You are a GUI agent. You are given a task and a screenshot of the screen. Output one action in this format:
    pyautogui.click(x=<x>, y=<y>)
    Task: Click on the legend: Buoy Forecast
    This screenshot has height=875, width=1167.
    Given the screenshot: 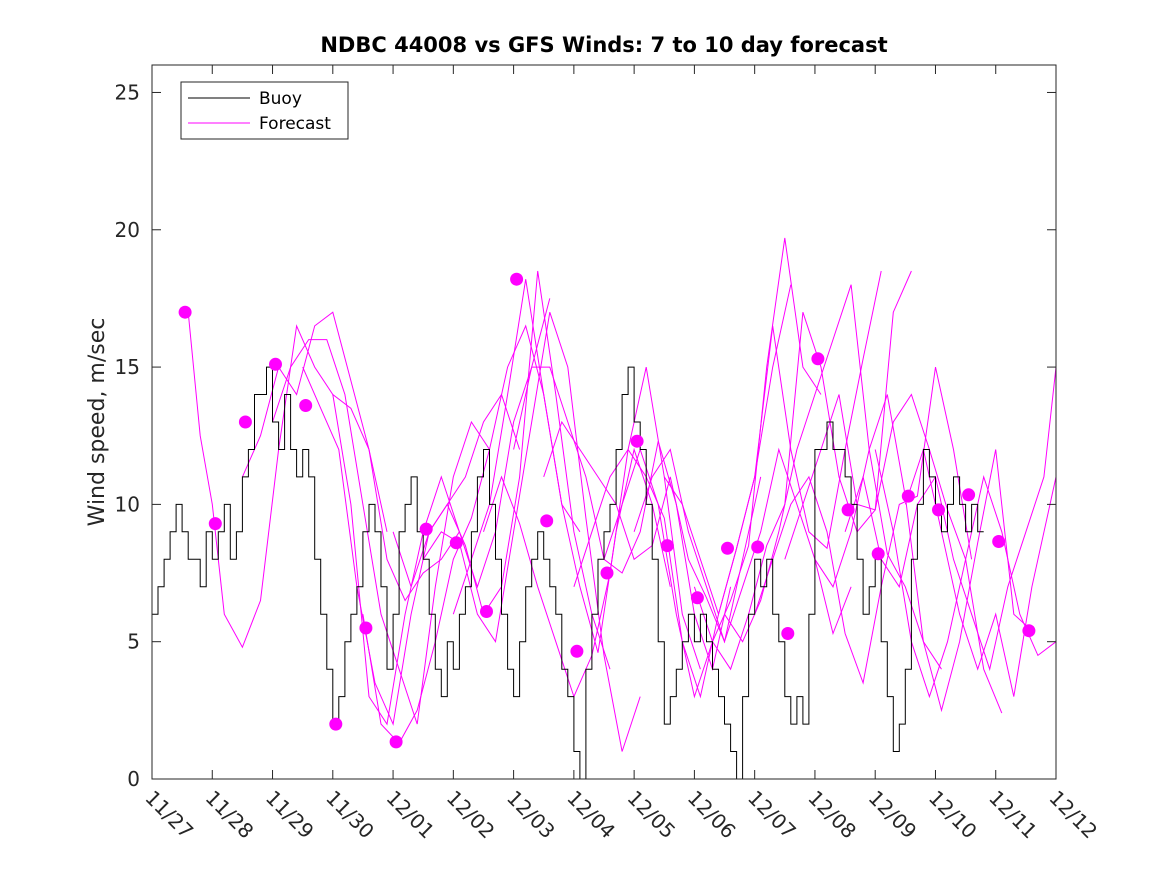 What is the action you would take?
    pyautogui.click(x=264, y=110)
    